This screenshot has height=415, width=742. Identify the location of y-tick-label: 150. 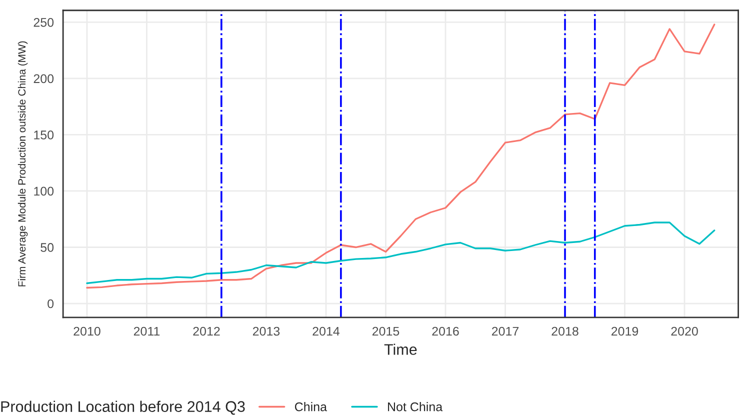
(44, 135).